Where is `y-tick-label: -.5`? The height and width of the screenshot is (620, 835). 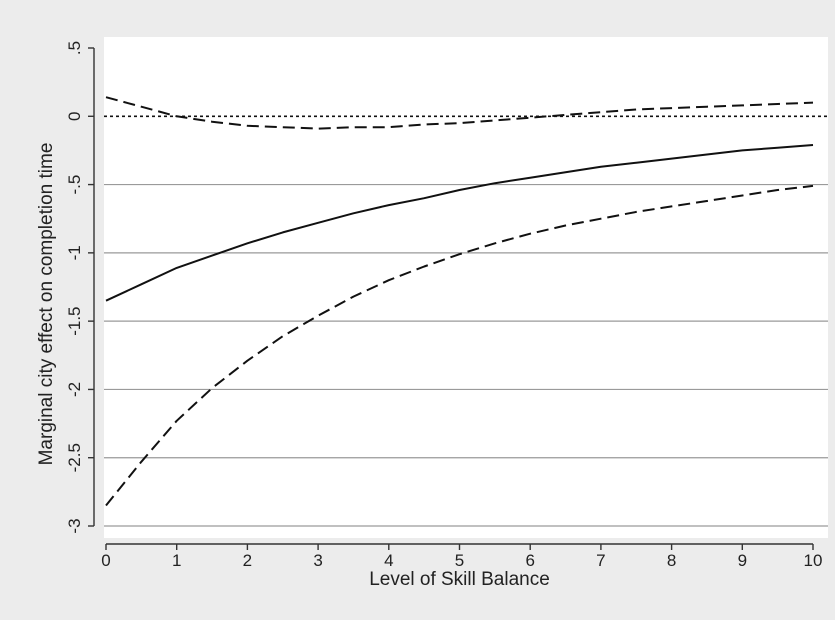 y-tick-label: -.5 is located at coordinates (74, 185).